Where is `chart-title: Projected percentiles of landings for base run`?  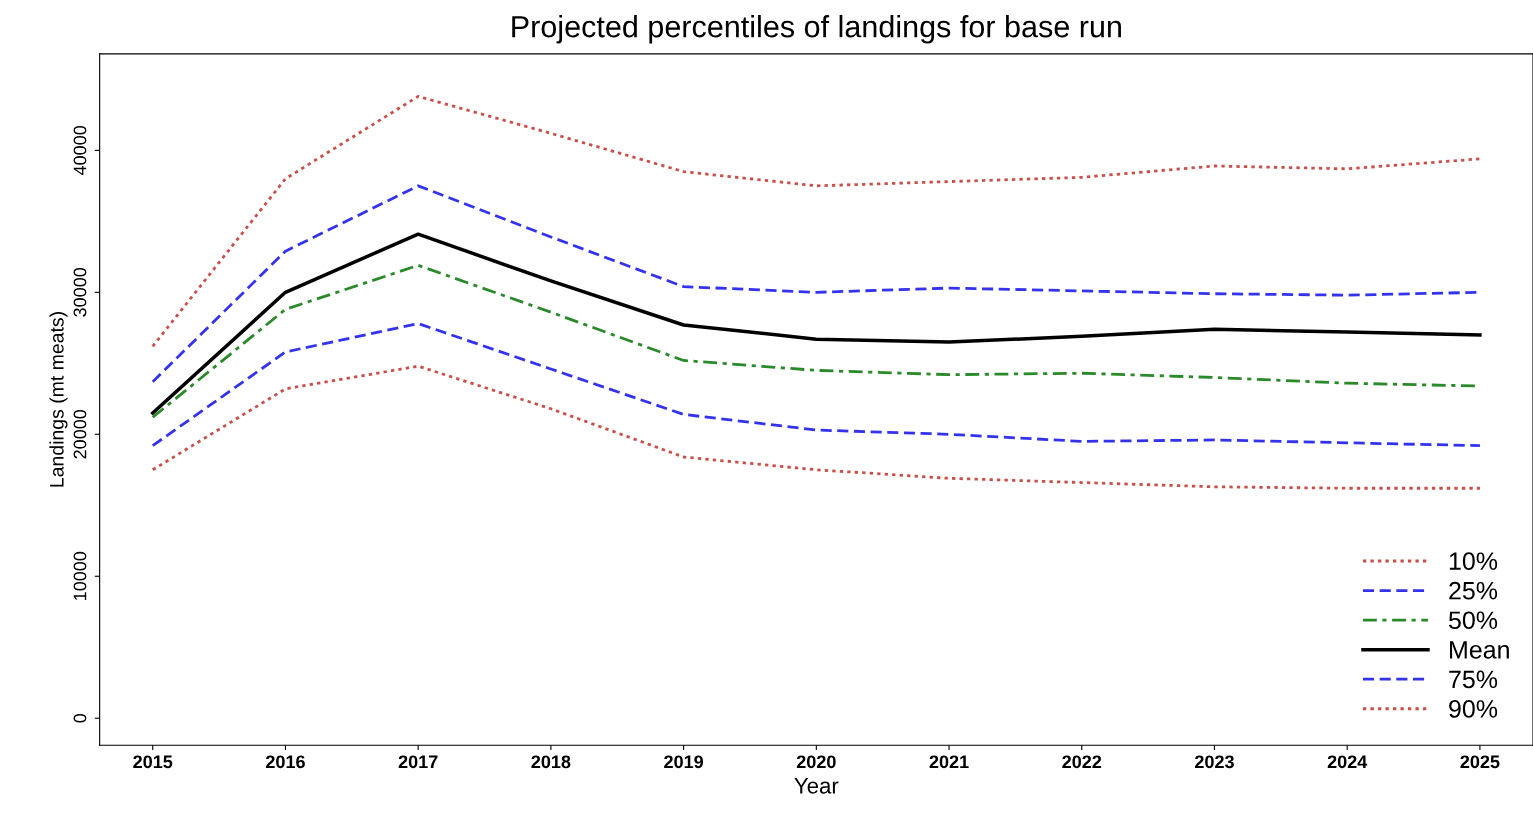 chart-title: Projected percentiles of landings for base run is located at coordinates (816, 29).